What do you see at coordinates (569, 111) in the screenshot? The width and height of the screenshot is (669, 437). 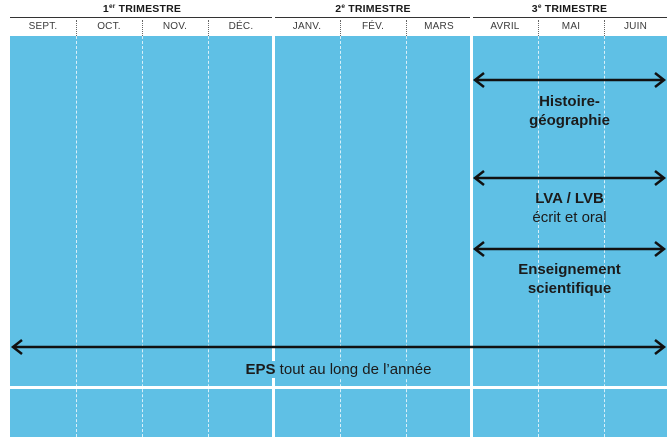 I see `histoire-label: Histoire- géographie` at bounding box center [569, 111].